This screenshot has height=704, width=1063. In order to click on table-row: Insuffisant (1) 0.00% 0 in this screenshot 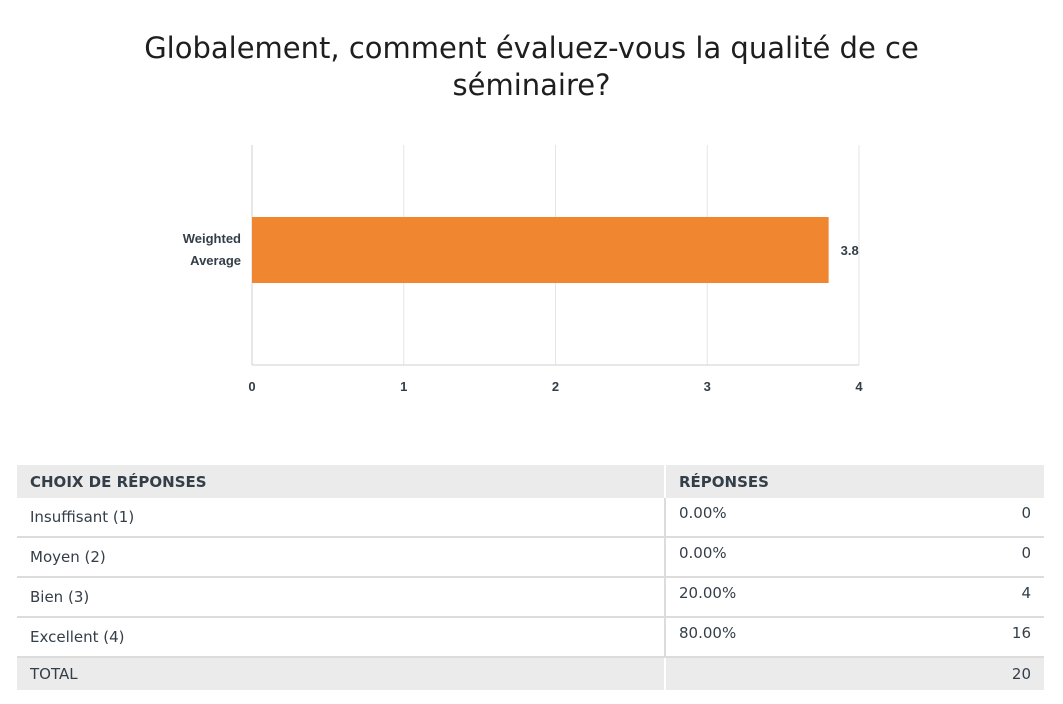, I will do `click(530, 518)`.